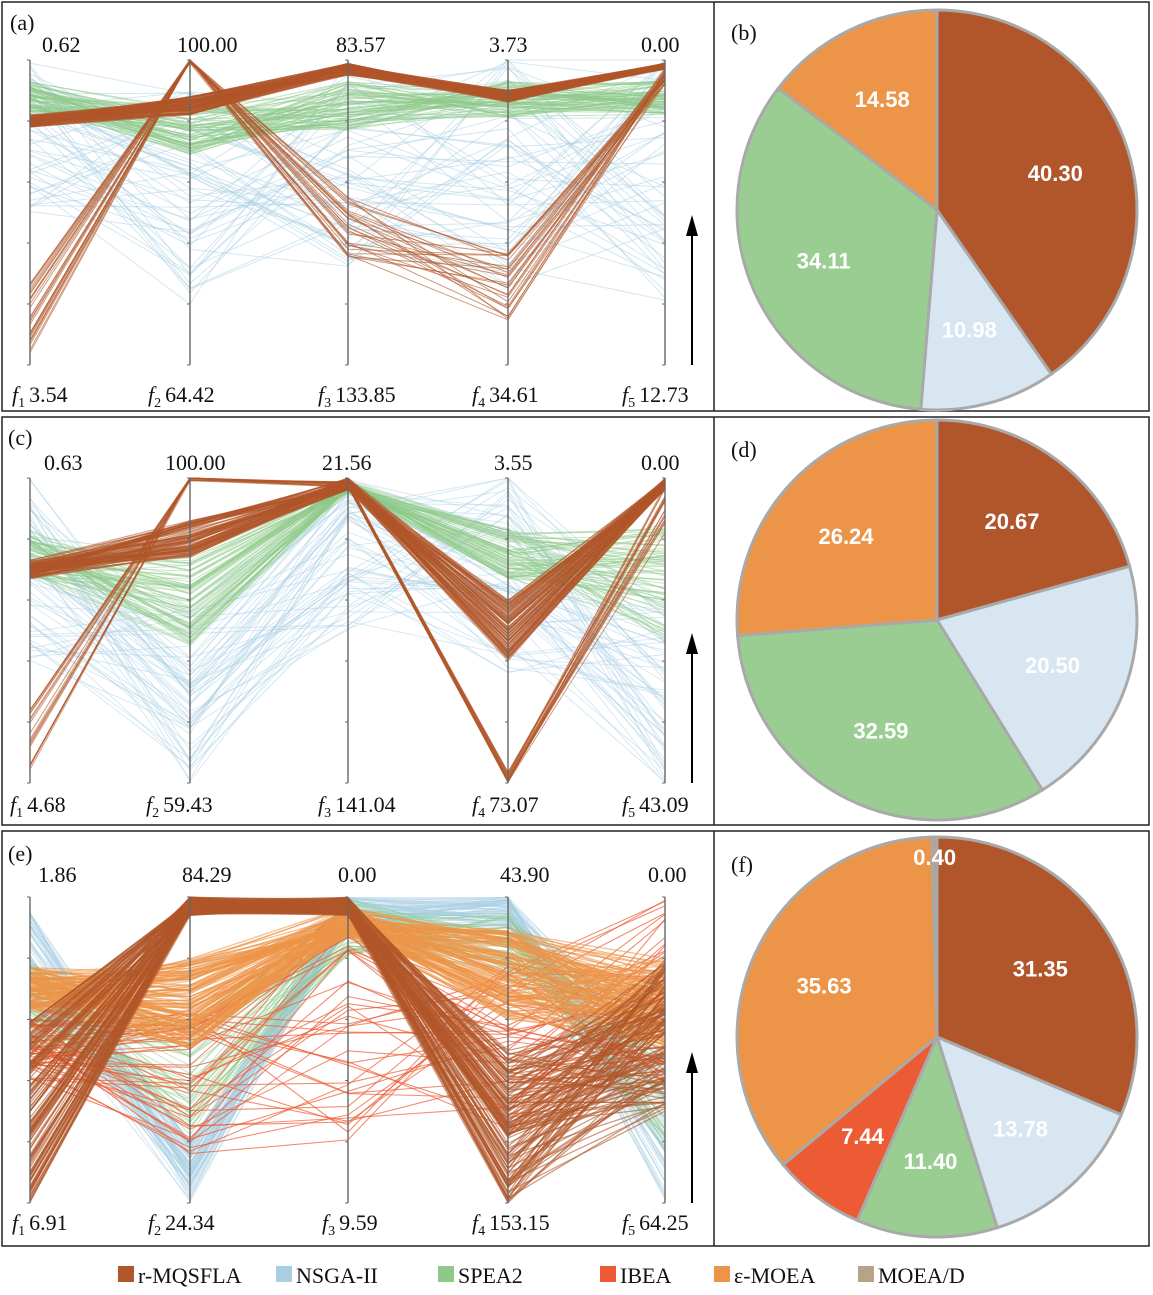  Describe the element at coordinates (744, 32) in the screenshot. I see `panel-label-b: (b)` at that location.